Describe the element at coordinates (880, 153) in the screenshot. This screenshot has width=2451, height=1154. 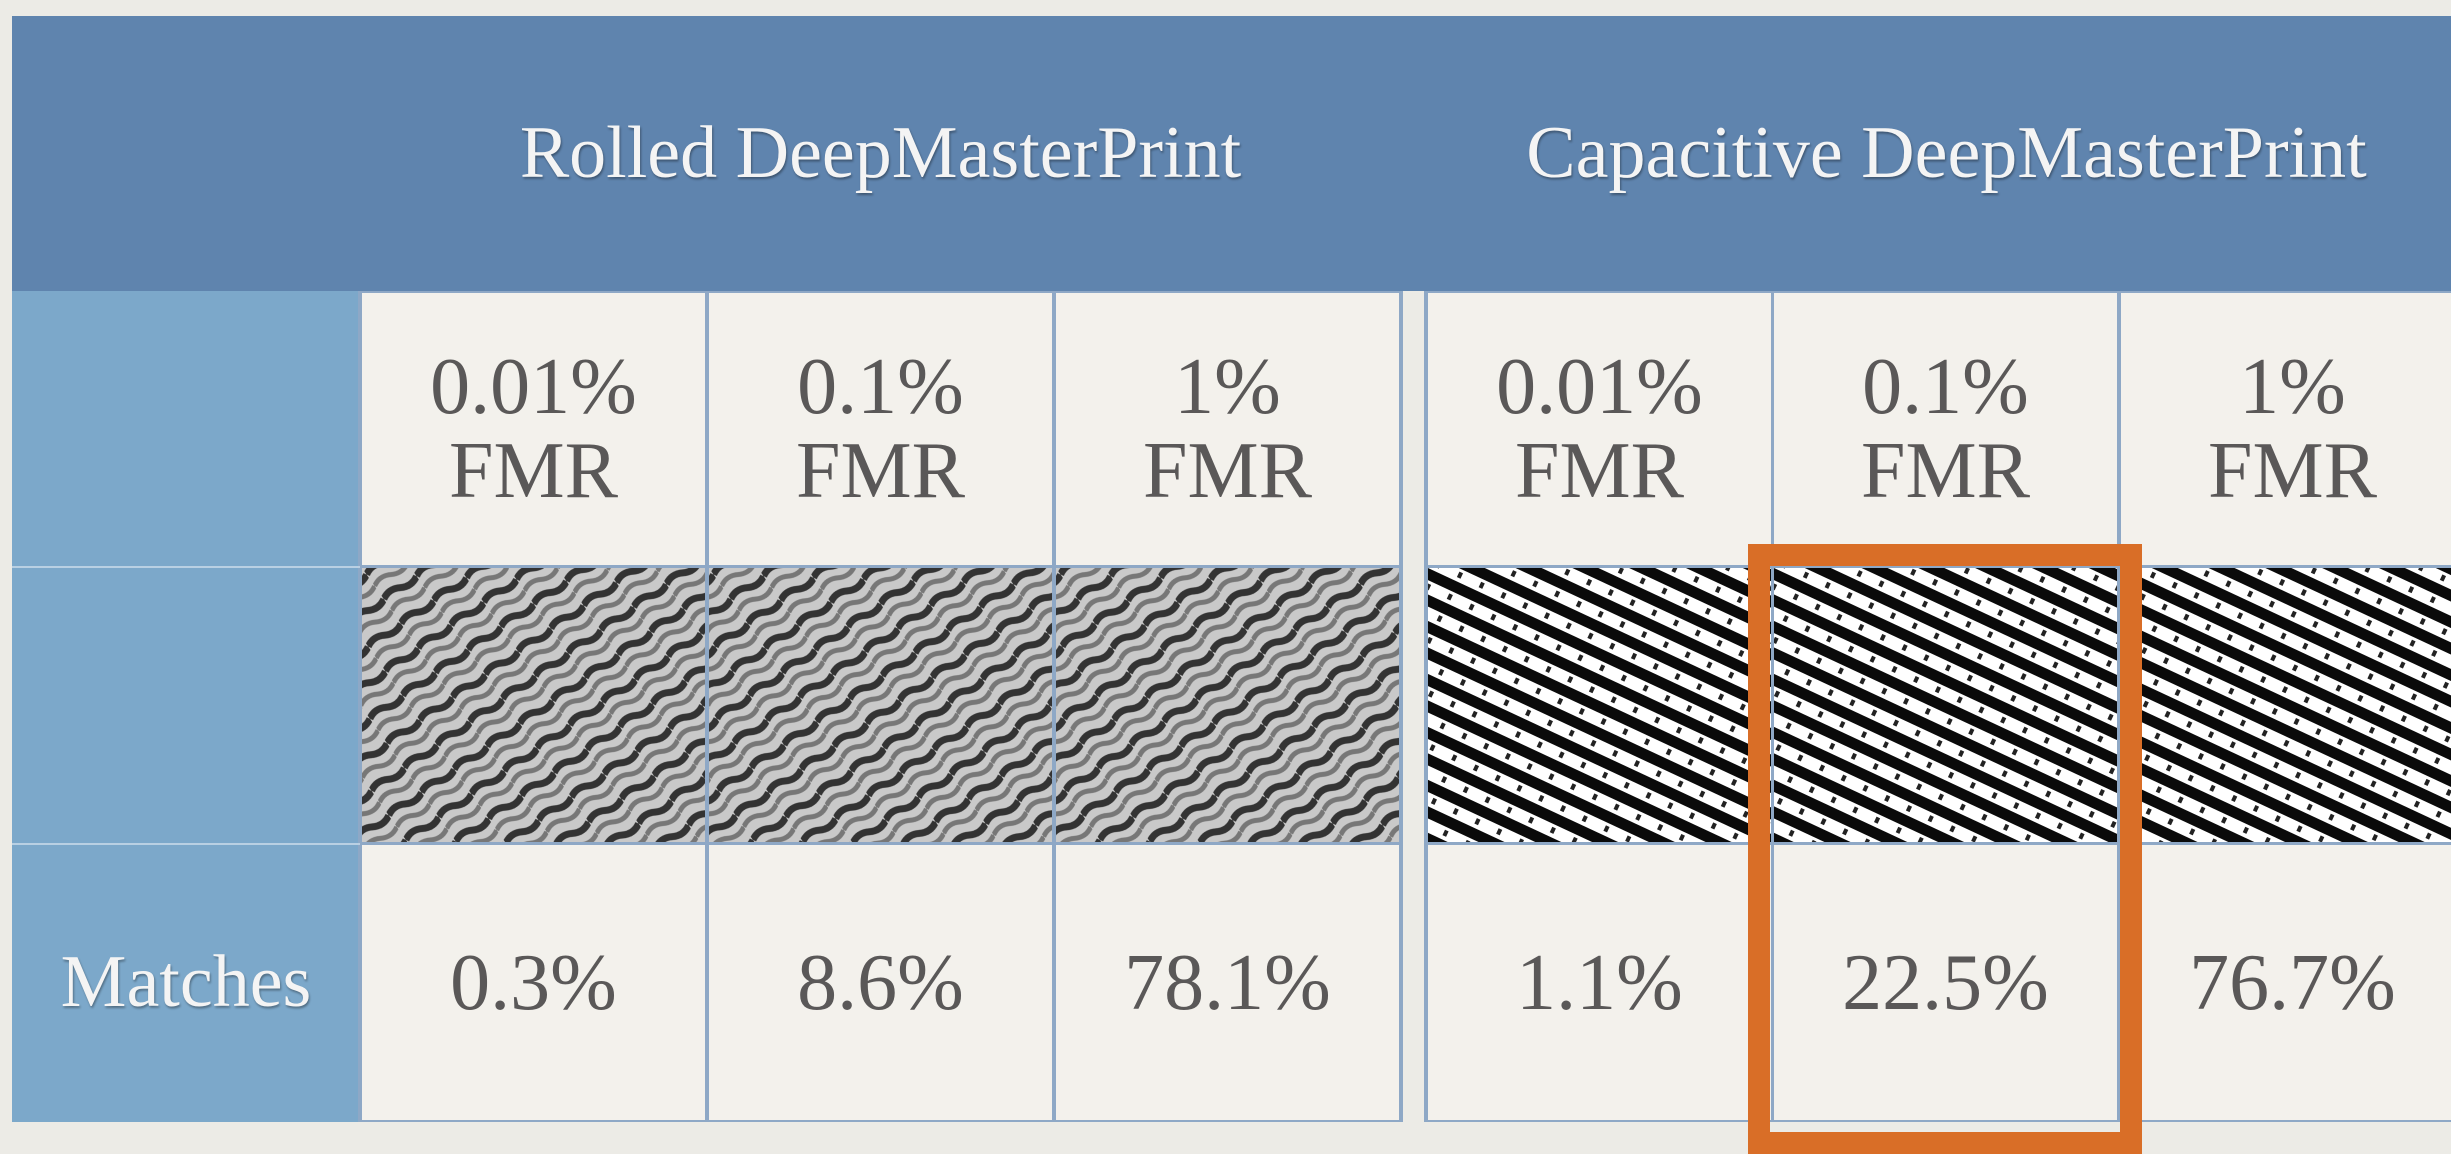
I see `group-header: Rolled DeepMasterPrint` at that location.